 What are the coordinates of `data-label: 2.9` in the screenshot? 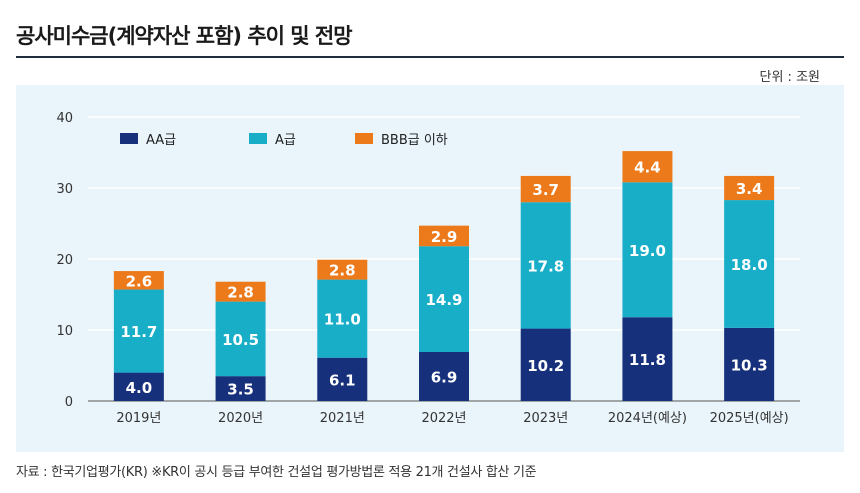 It's located at (444, 237).